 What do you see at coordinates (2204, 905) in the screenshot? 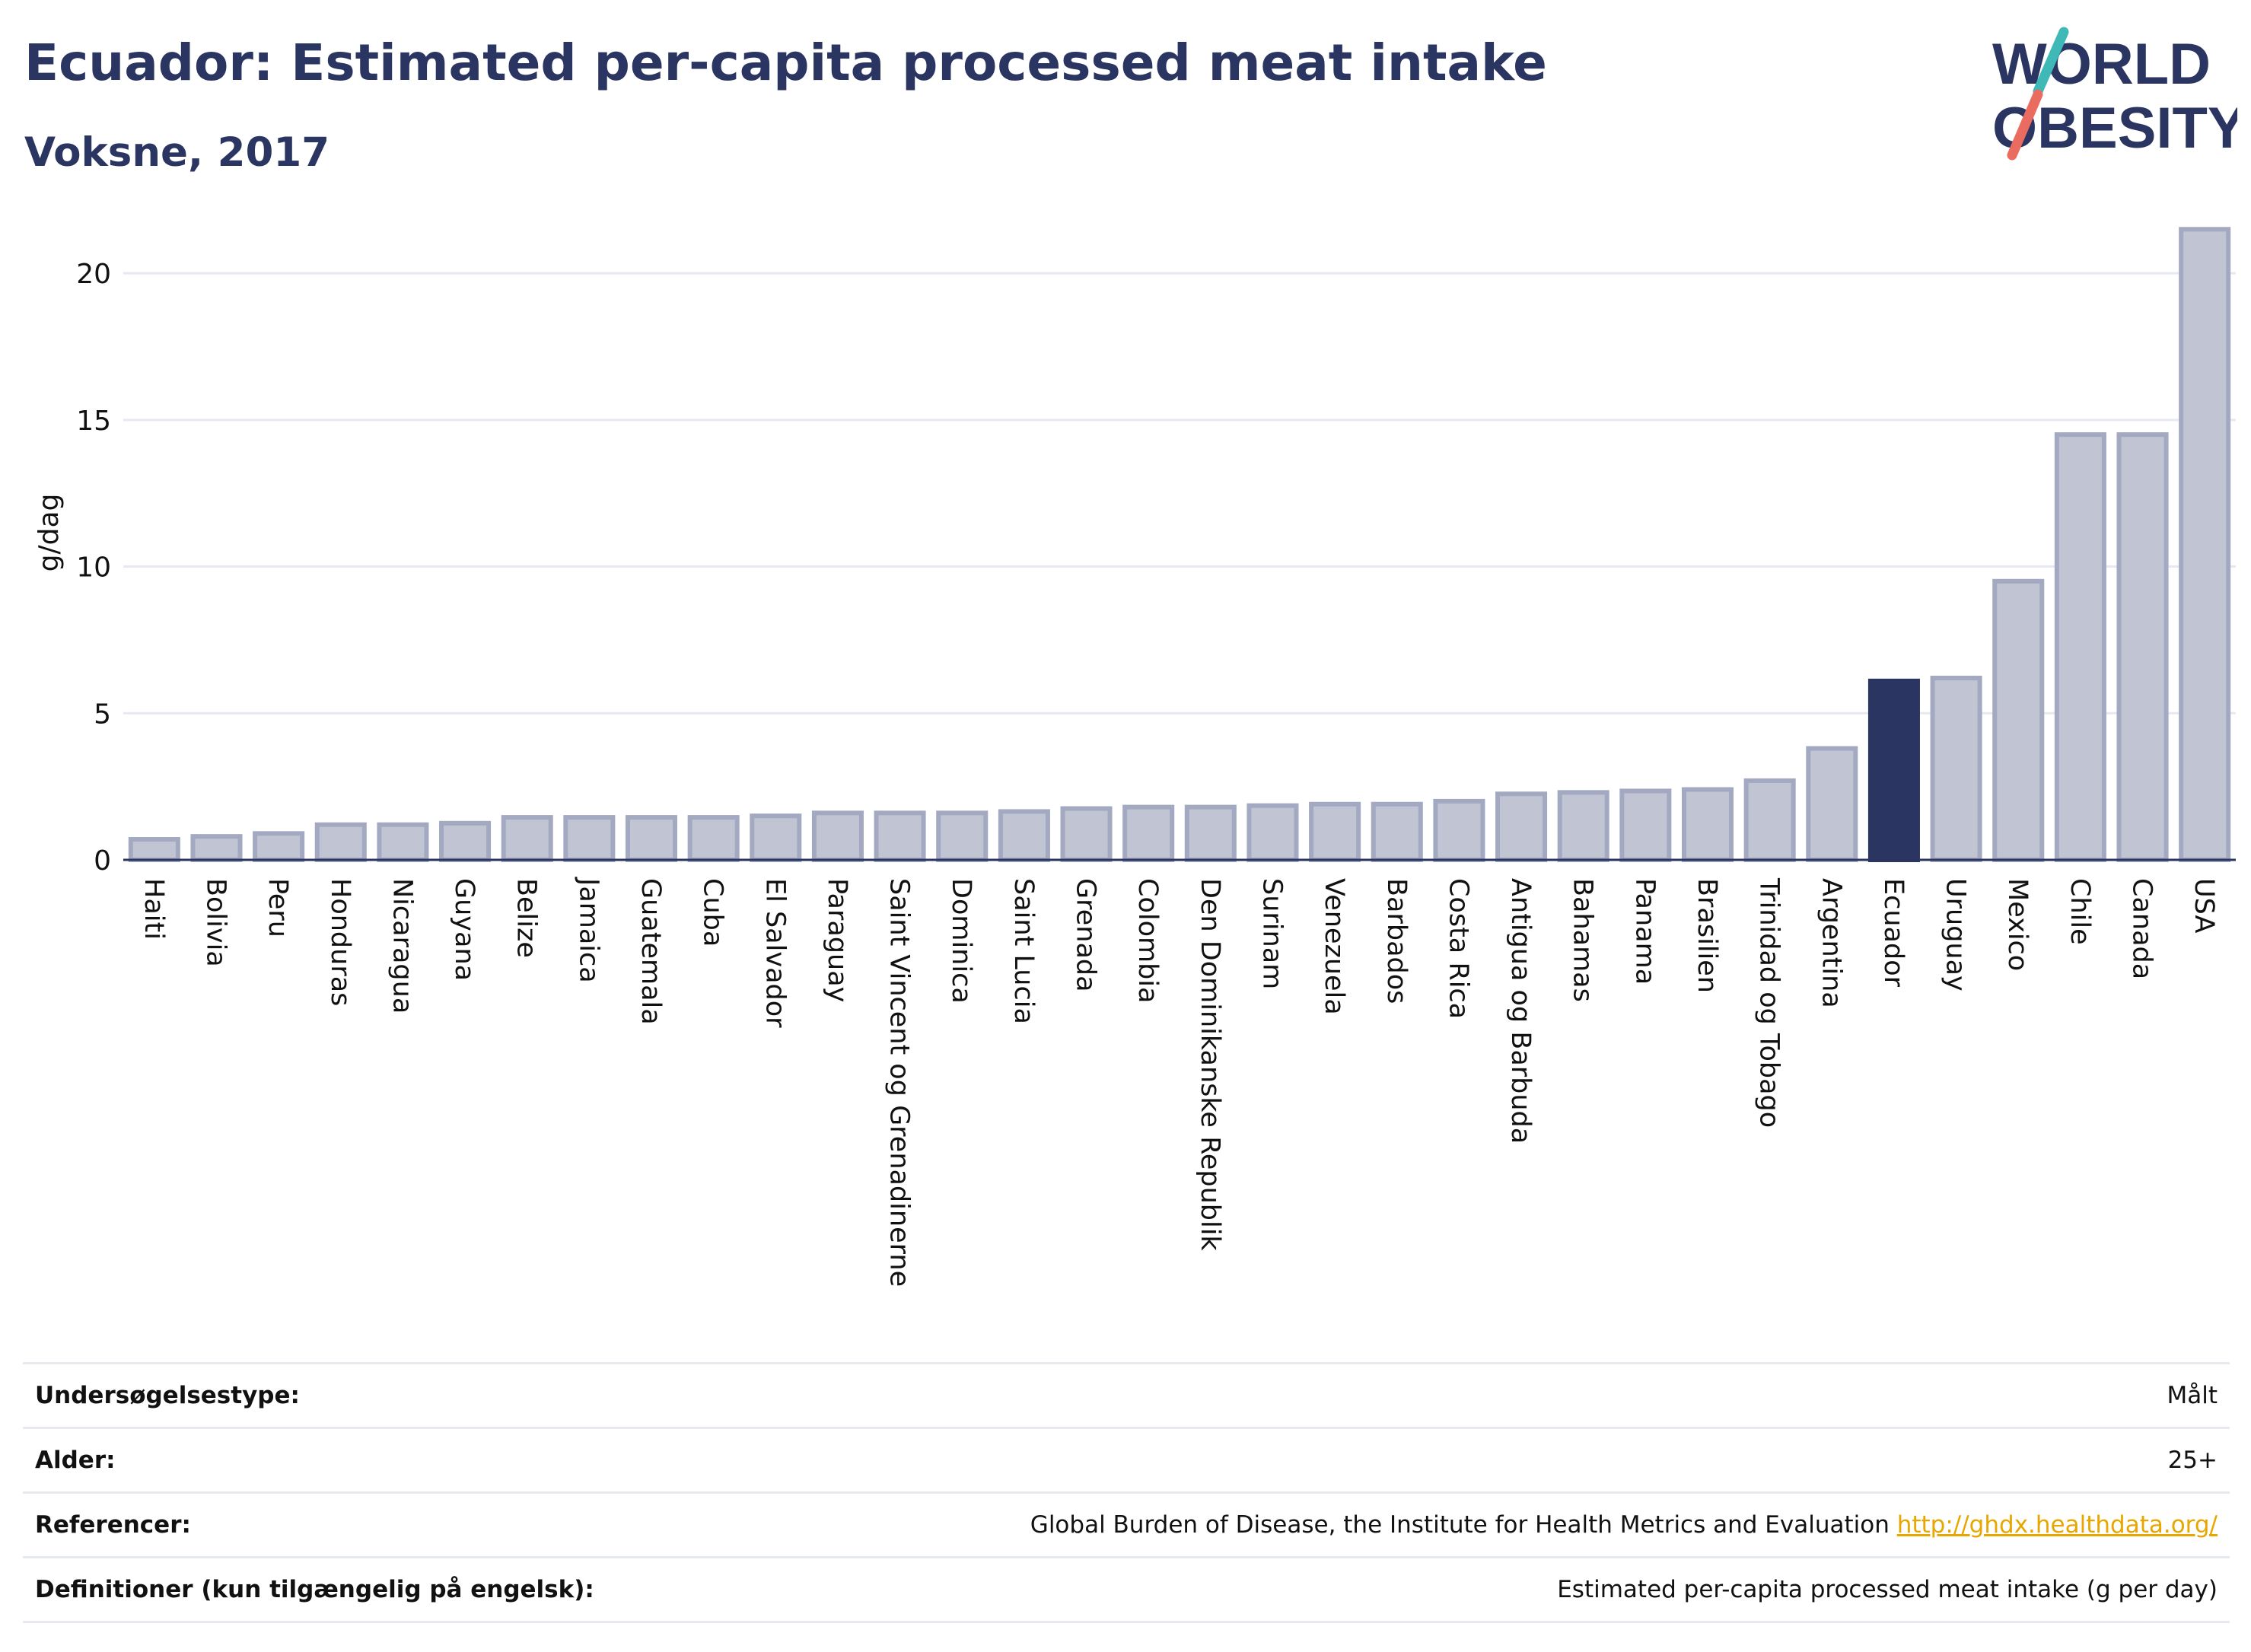
I see `x-tick-label: USA` at bounding box center [2204, 905].